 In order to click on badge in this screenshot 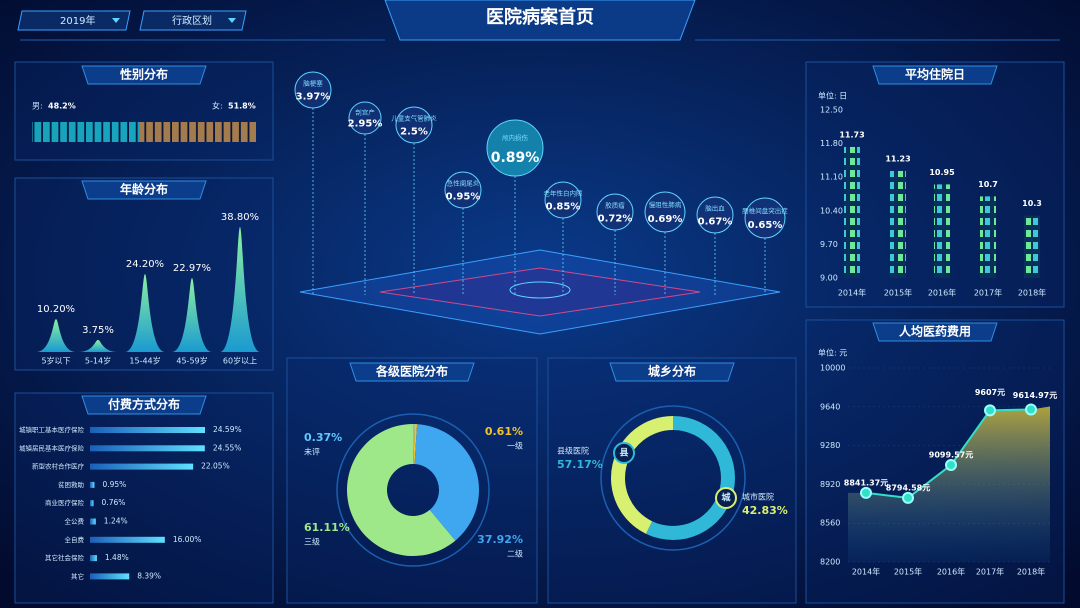, I will do `click(726, 498)`.